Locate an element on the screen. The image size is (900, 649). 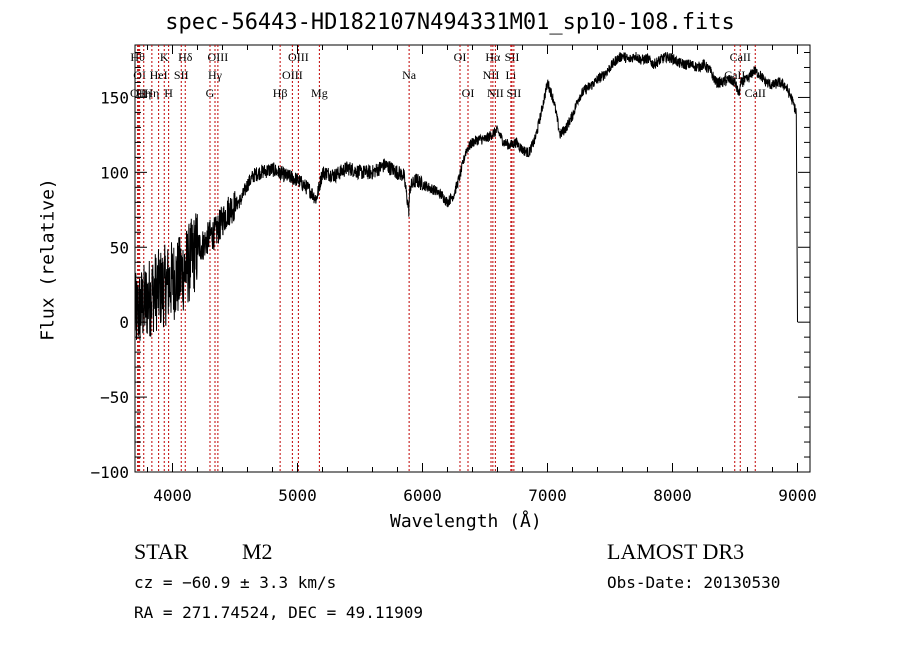
y-axis-label: Flux (relative) is located at coordinates (48, 259).